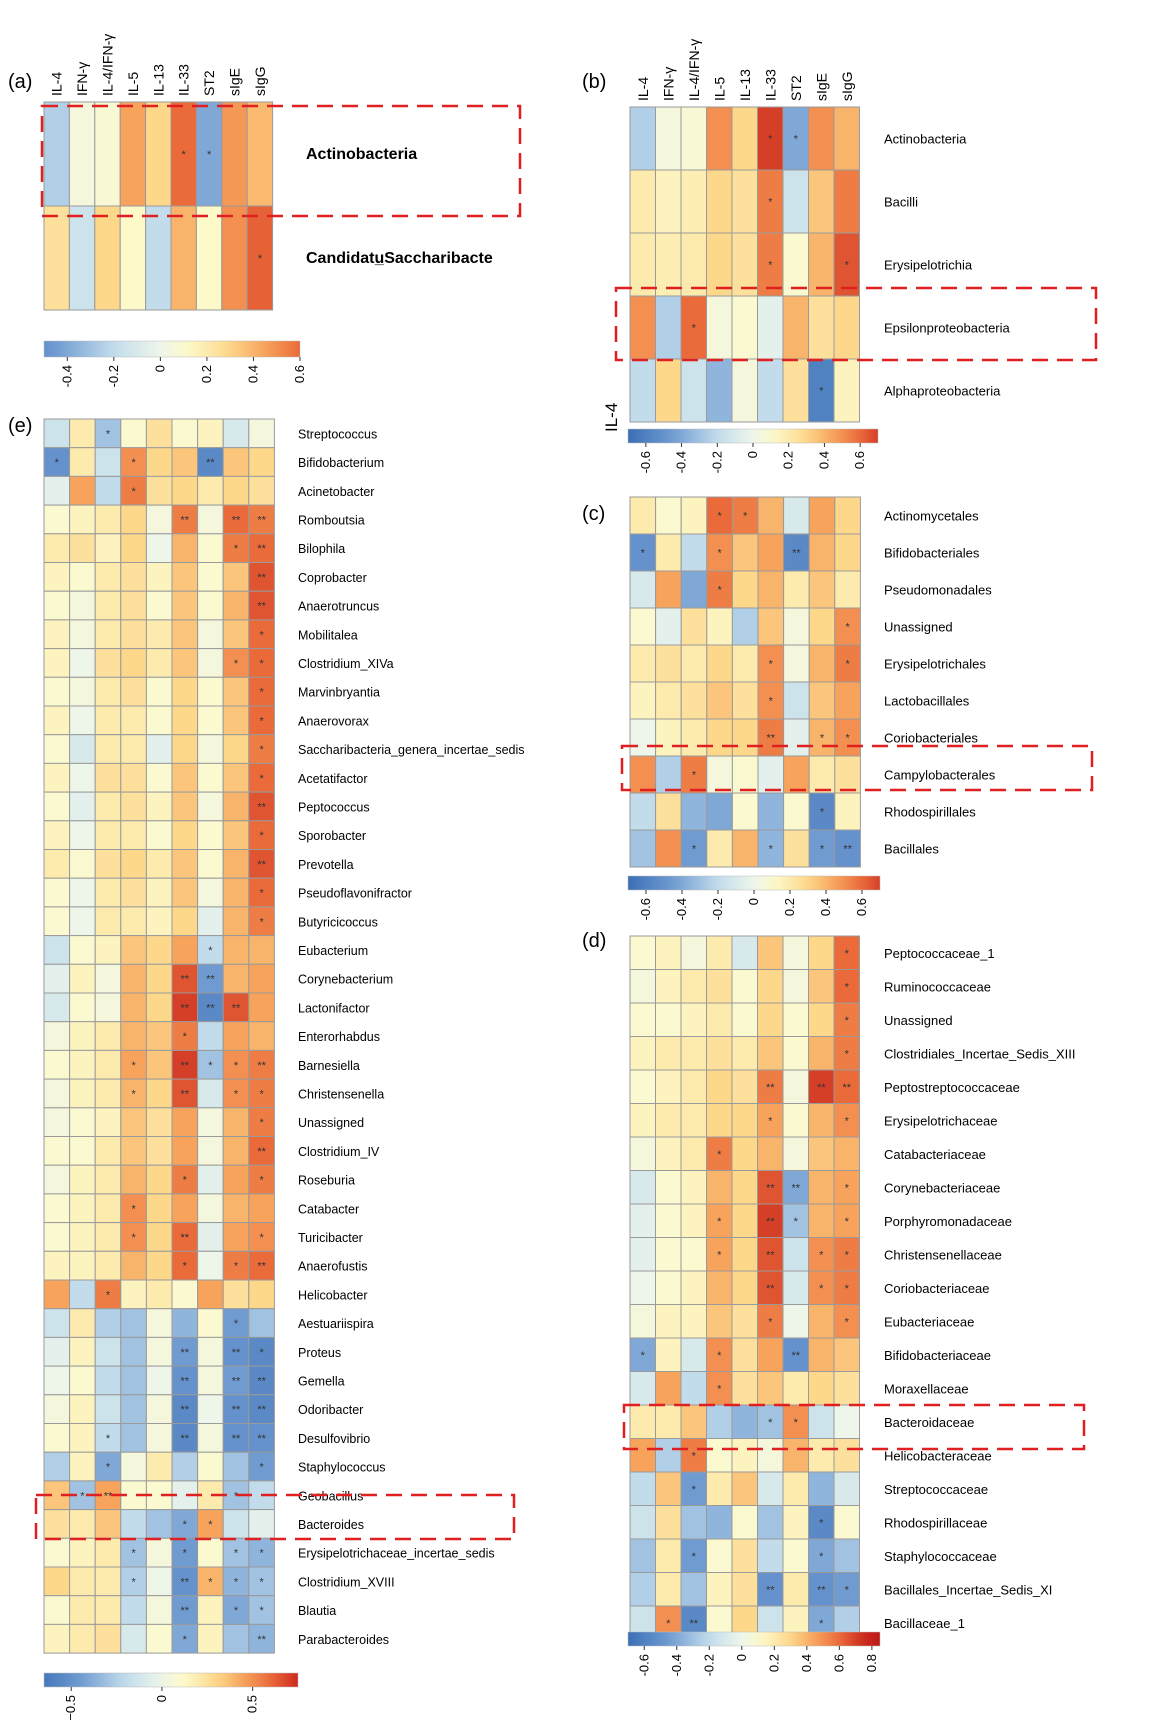 This screenshot has height=1733, width=1149. I want to click on colorbar-tick-label: 0, so click(159, 368).